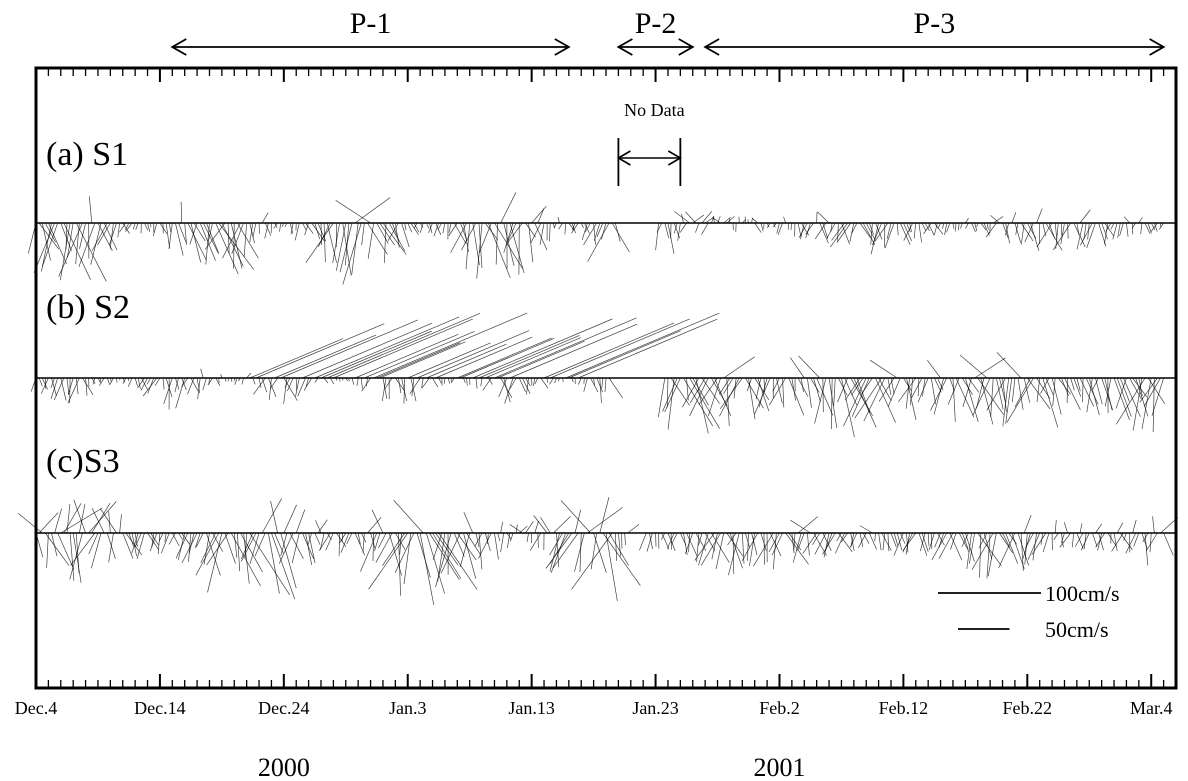  I want to click on x-tick-label: Dec.4, so click(36, 708).